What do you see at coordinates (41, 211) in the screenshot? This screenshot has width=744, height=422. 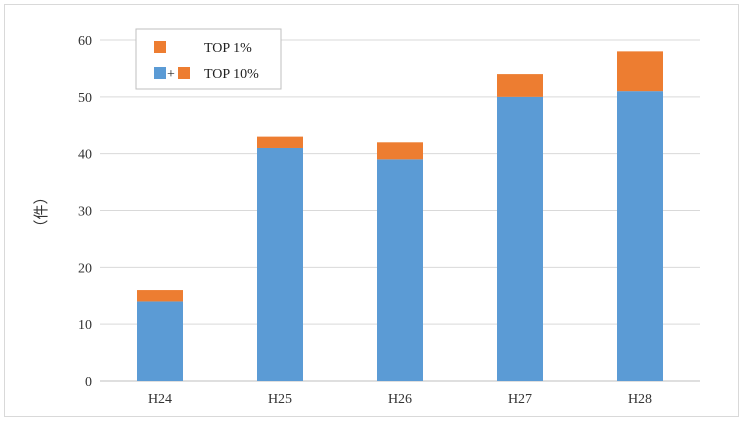 I see `y-axis-label: （件）` at bounding box center [41, 211].